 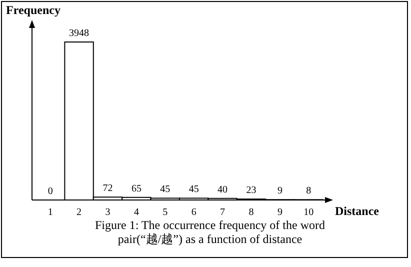 I want to click on x-tick-label: 9, so click(x=279, y=212).